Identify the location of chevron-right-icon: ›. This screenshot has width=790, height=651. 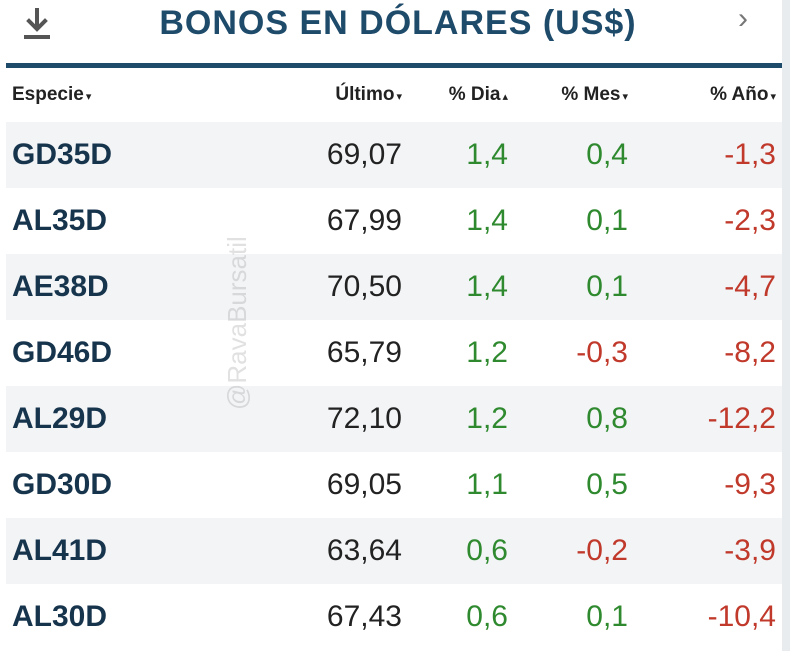
(743, 18).